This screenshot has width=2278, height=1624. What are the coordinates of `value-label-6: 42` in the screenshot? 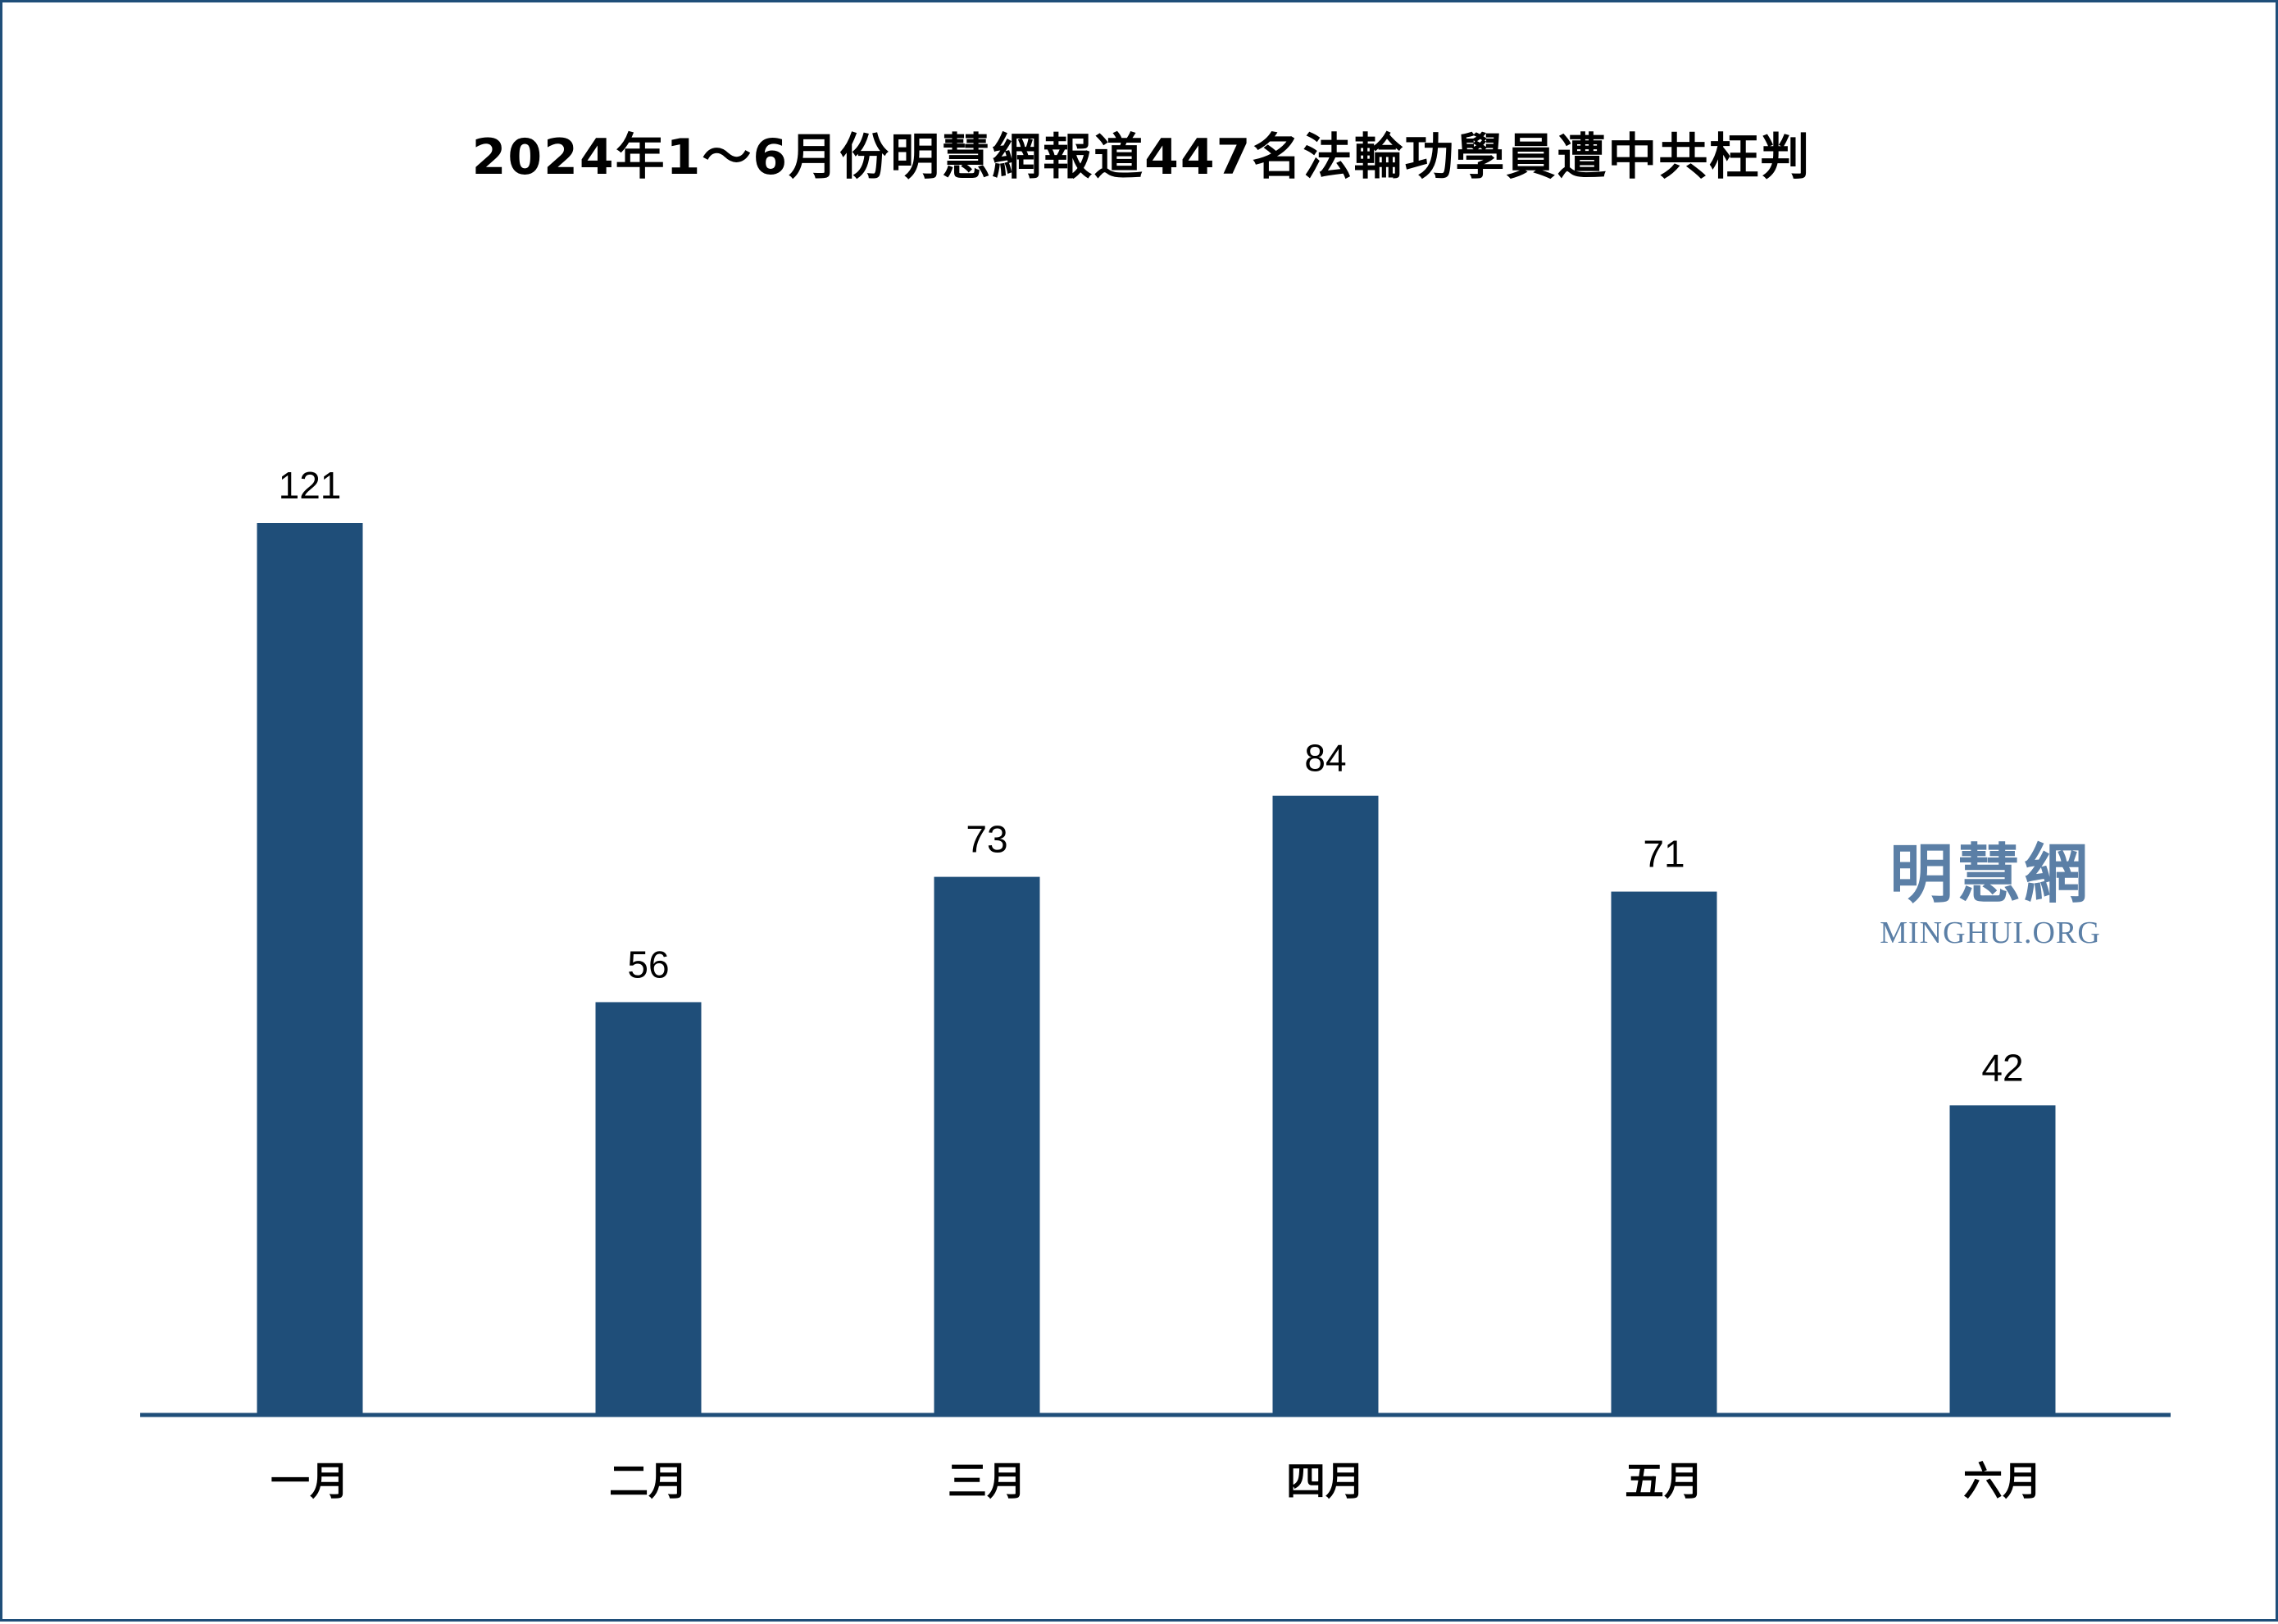 It's located at (2002, 1067).